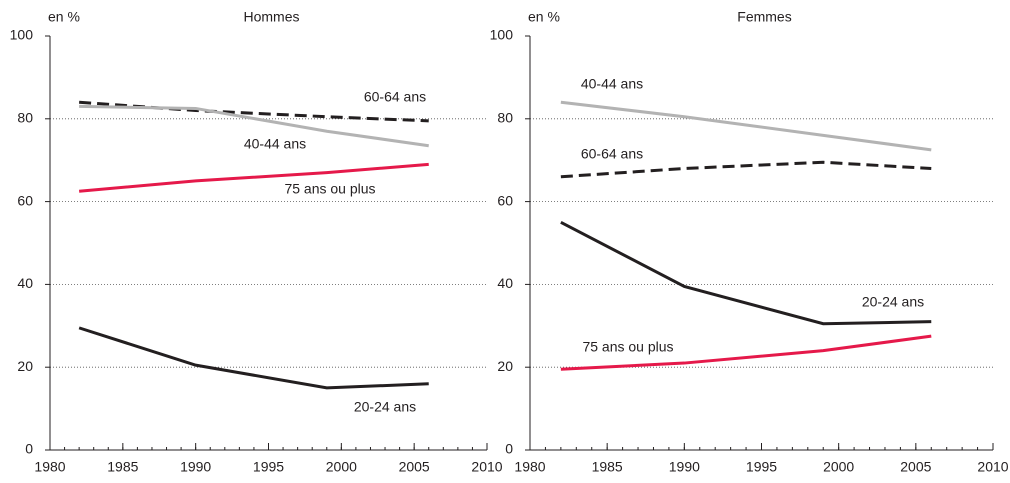  Describe the element at coordinates (271, 17) in the screenshot. I see `chart-title: Hommes` at that location.